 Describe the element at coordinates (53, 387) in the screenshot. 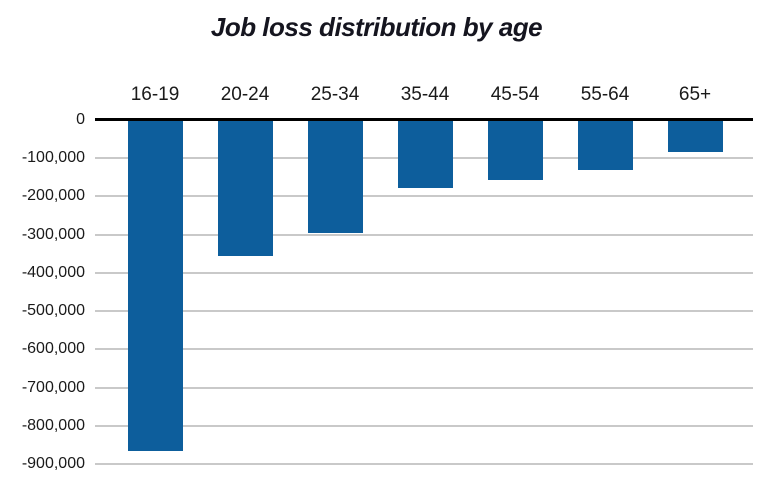

I see `y-tick-label--700000: -700,000` at that location.